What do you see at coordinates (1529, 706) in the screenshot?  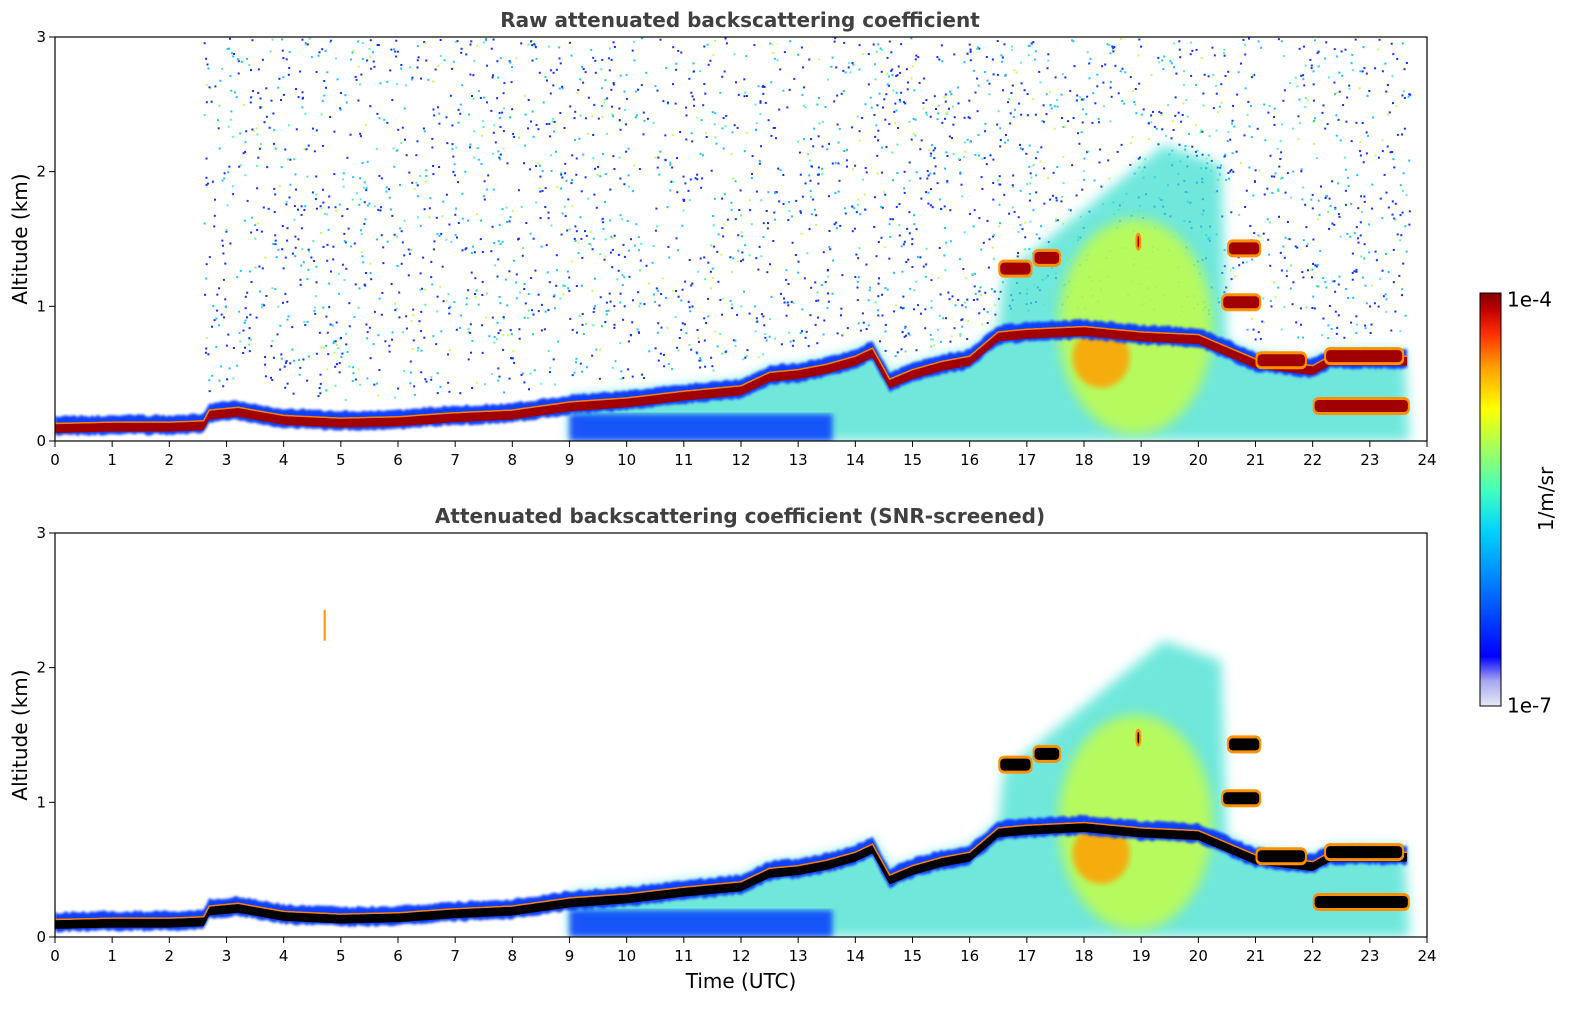 I see `colorbar-min-label: 1e-7` at bounding box center [1529, 706].